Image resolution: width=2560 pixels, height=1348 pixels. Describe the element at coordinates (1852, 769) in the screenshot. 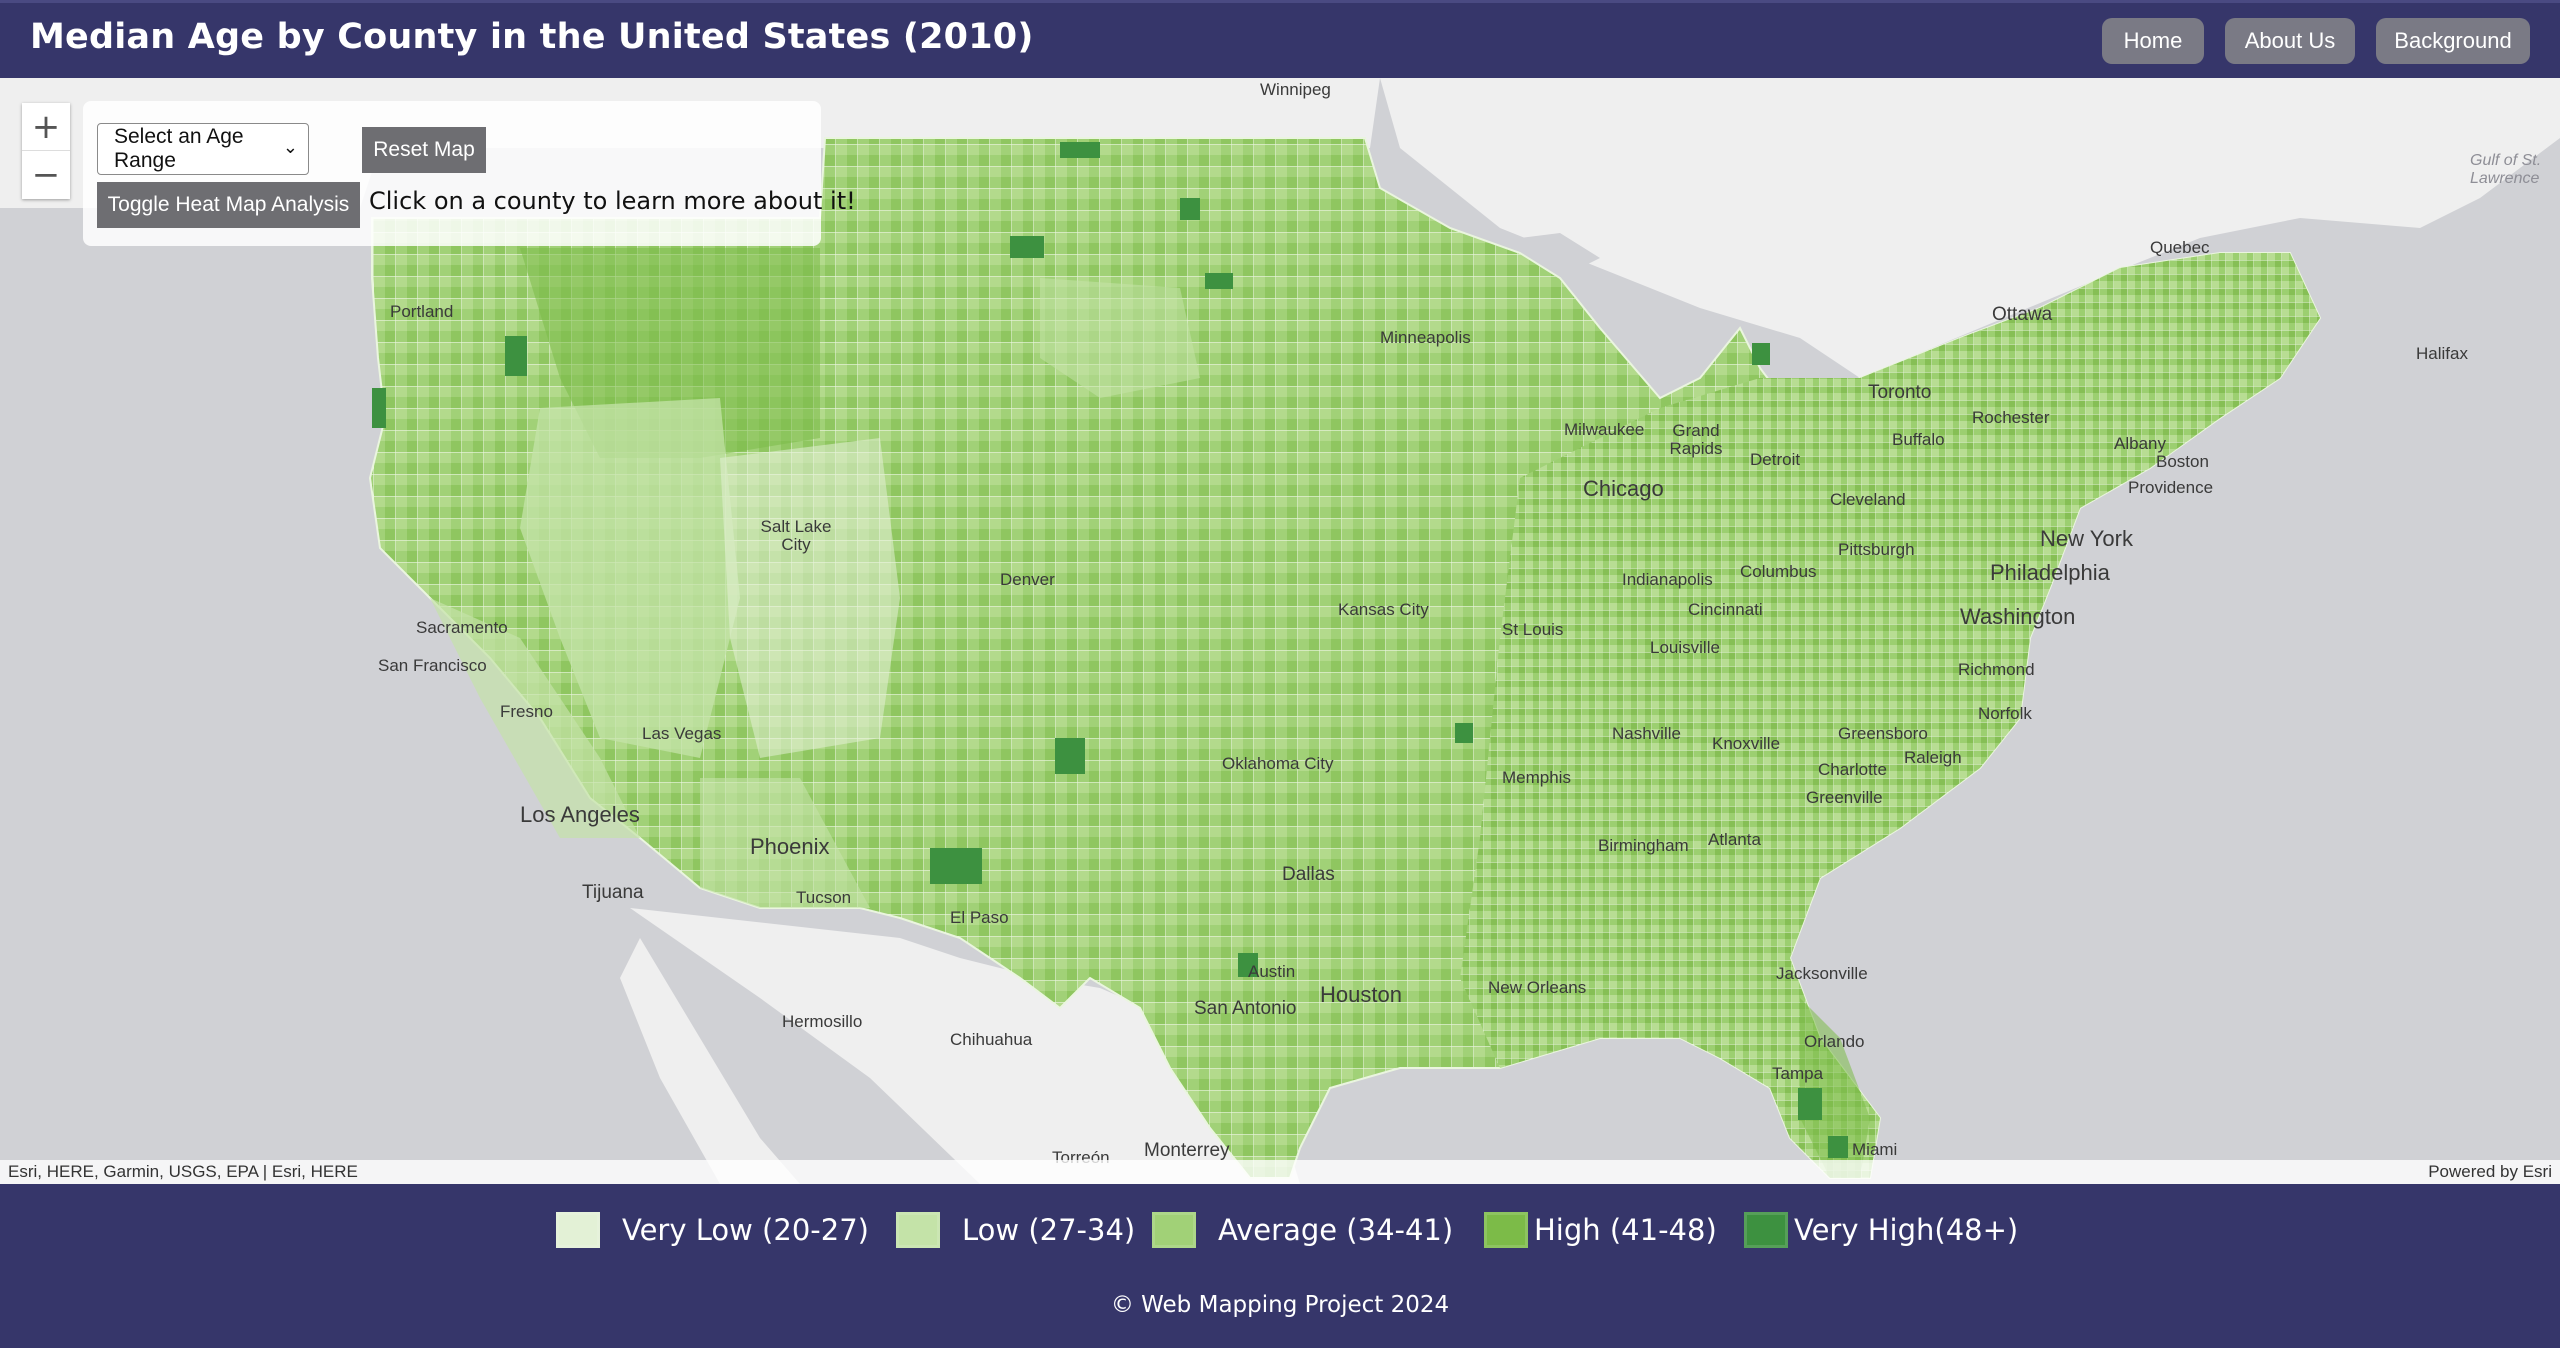

I see `map-label: Charlotte` at that location.